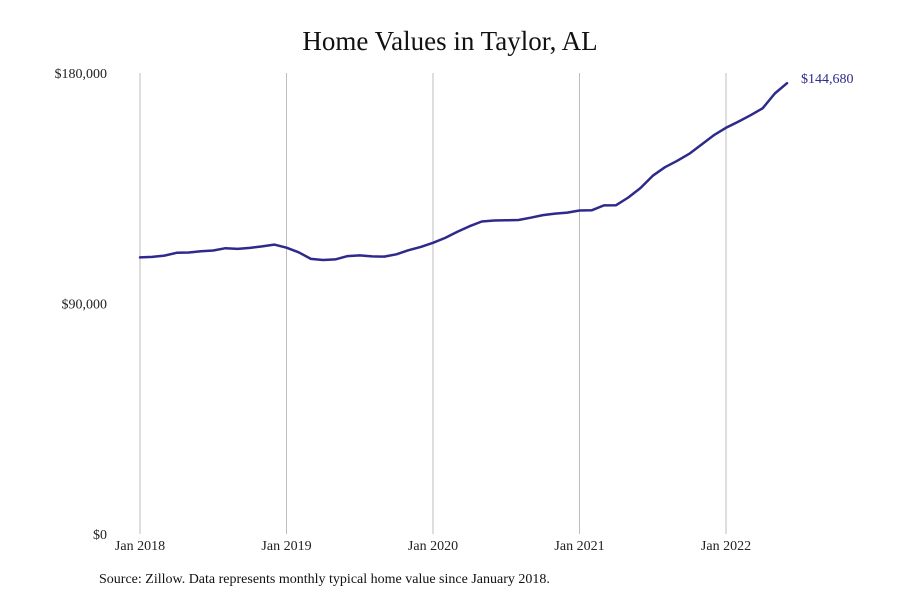 The image size is (900, 600). I want to click on y-axis: $0 $90,000 $180,000, so click(81, 305).